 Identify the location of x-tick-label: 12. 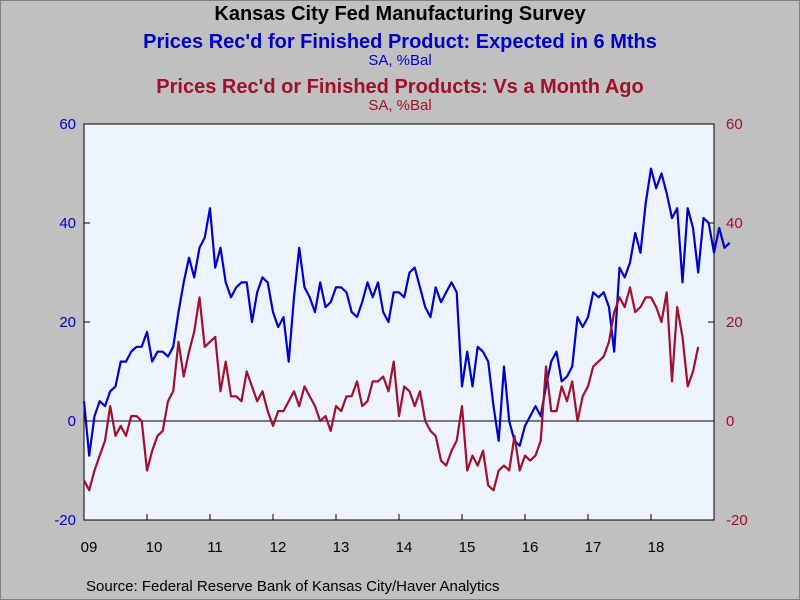
(278, 547).